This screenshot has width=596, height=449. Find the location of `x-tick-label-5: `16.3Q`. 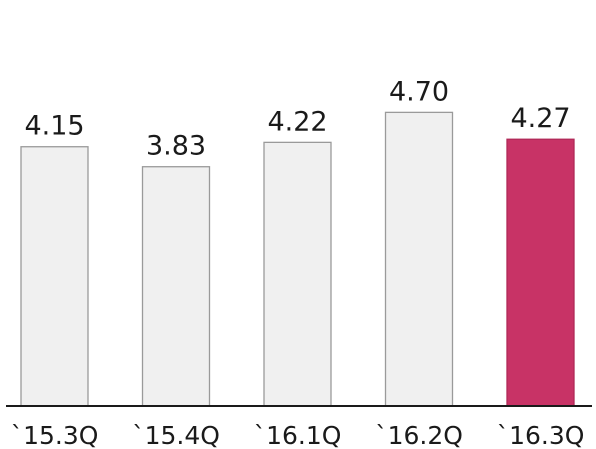

x-tick-label-5: `16.3Q is located at coordinates (541, 435).